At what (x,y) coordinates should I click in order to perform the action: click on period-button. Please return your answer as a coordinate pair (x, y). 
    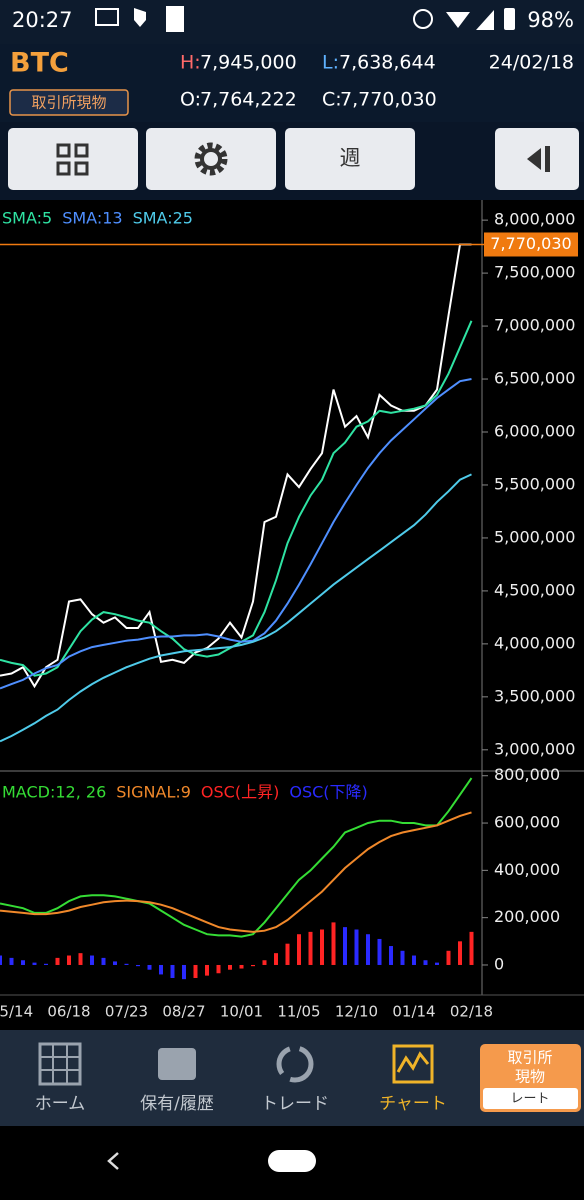
    Looking at the image, I should click on (350, 159).